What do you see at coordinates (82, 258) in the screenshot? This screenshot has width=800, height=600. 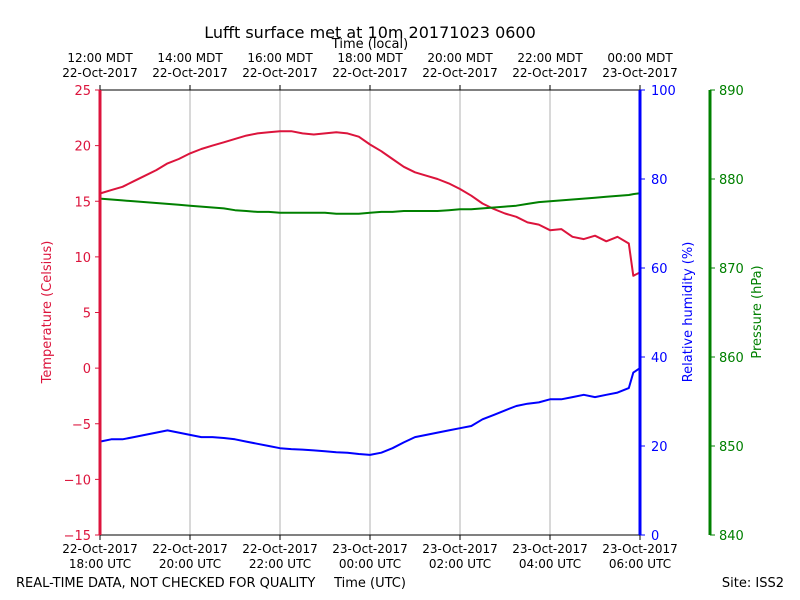 I see `temperature-tick-label: 10` at bounding box center [82, 258].